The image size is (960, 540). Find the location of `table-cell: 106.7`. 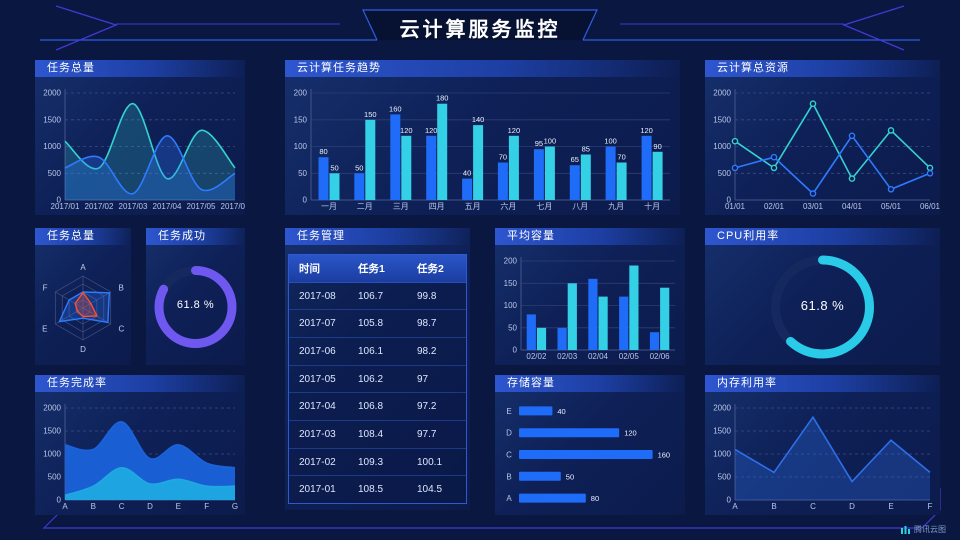

table-cell: 106.7 is located at coordinates (371, 296).